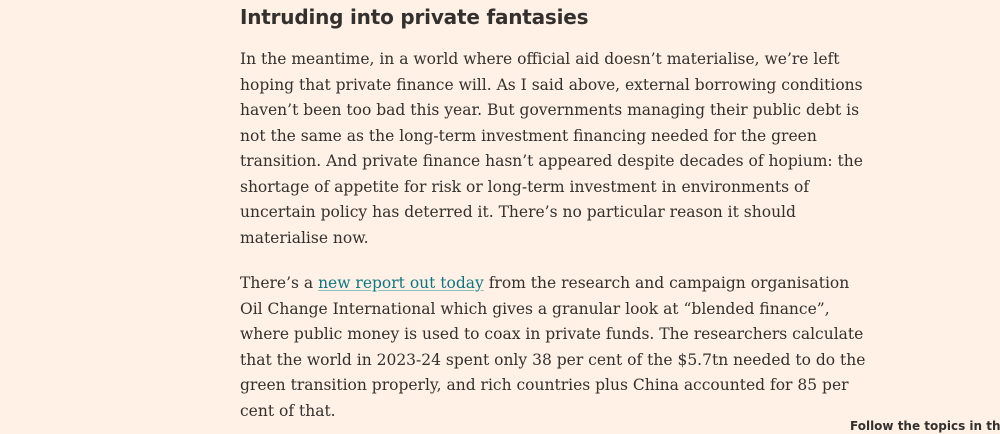  Describe the element at coordinates (279, 283) in the screenshot. I see `paragraph-text: There’s a` at that location.